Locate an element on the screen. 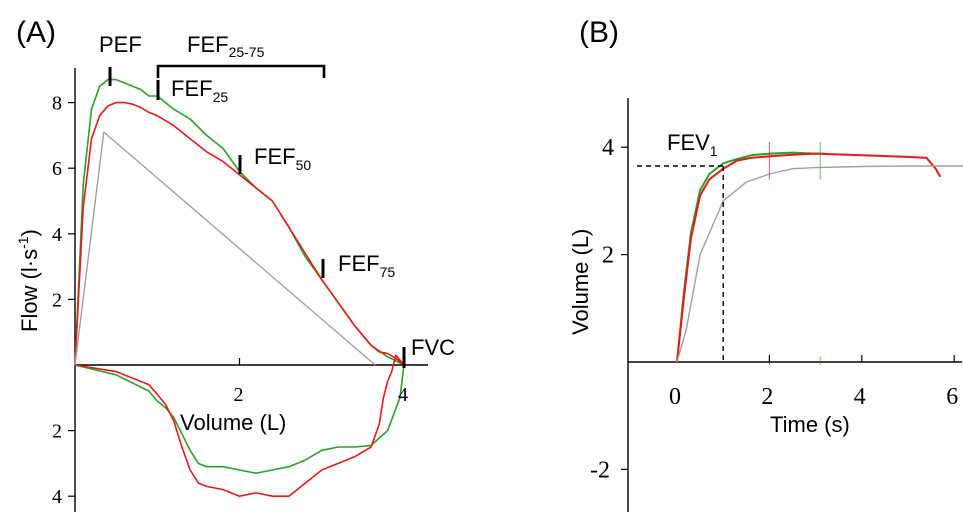  panel-b-x-tick-label: 0 is located at coordinates (675, 397).